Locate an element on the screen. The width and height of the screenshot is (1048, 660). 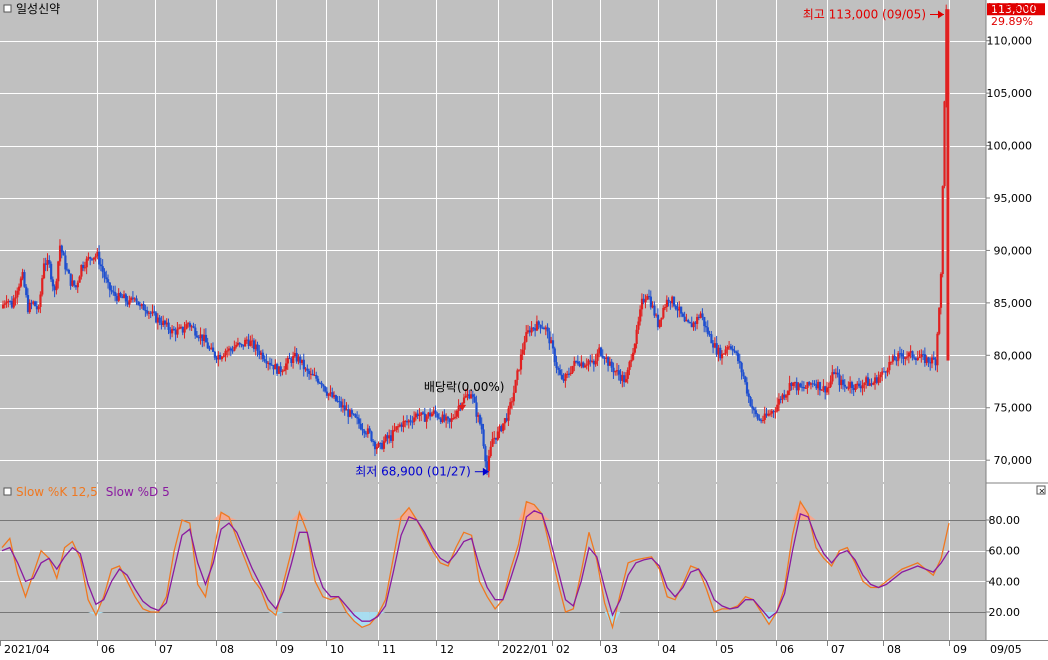
date-axis is located at coordinates (524, 650).